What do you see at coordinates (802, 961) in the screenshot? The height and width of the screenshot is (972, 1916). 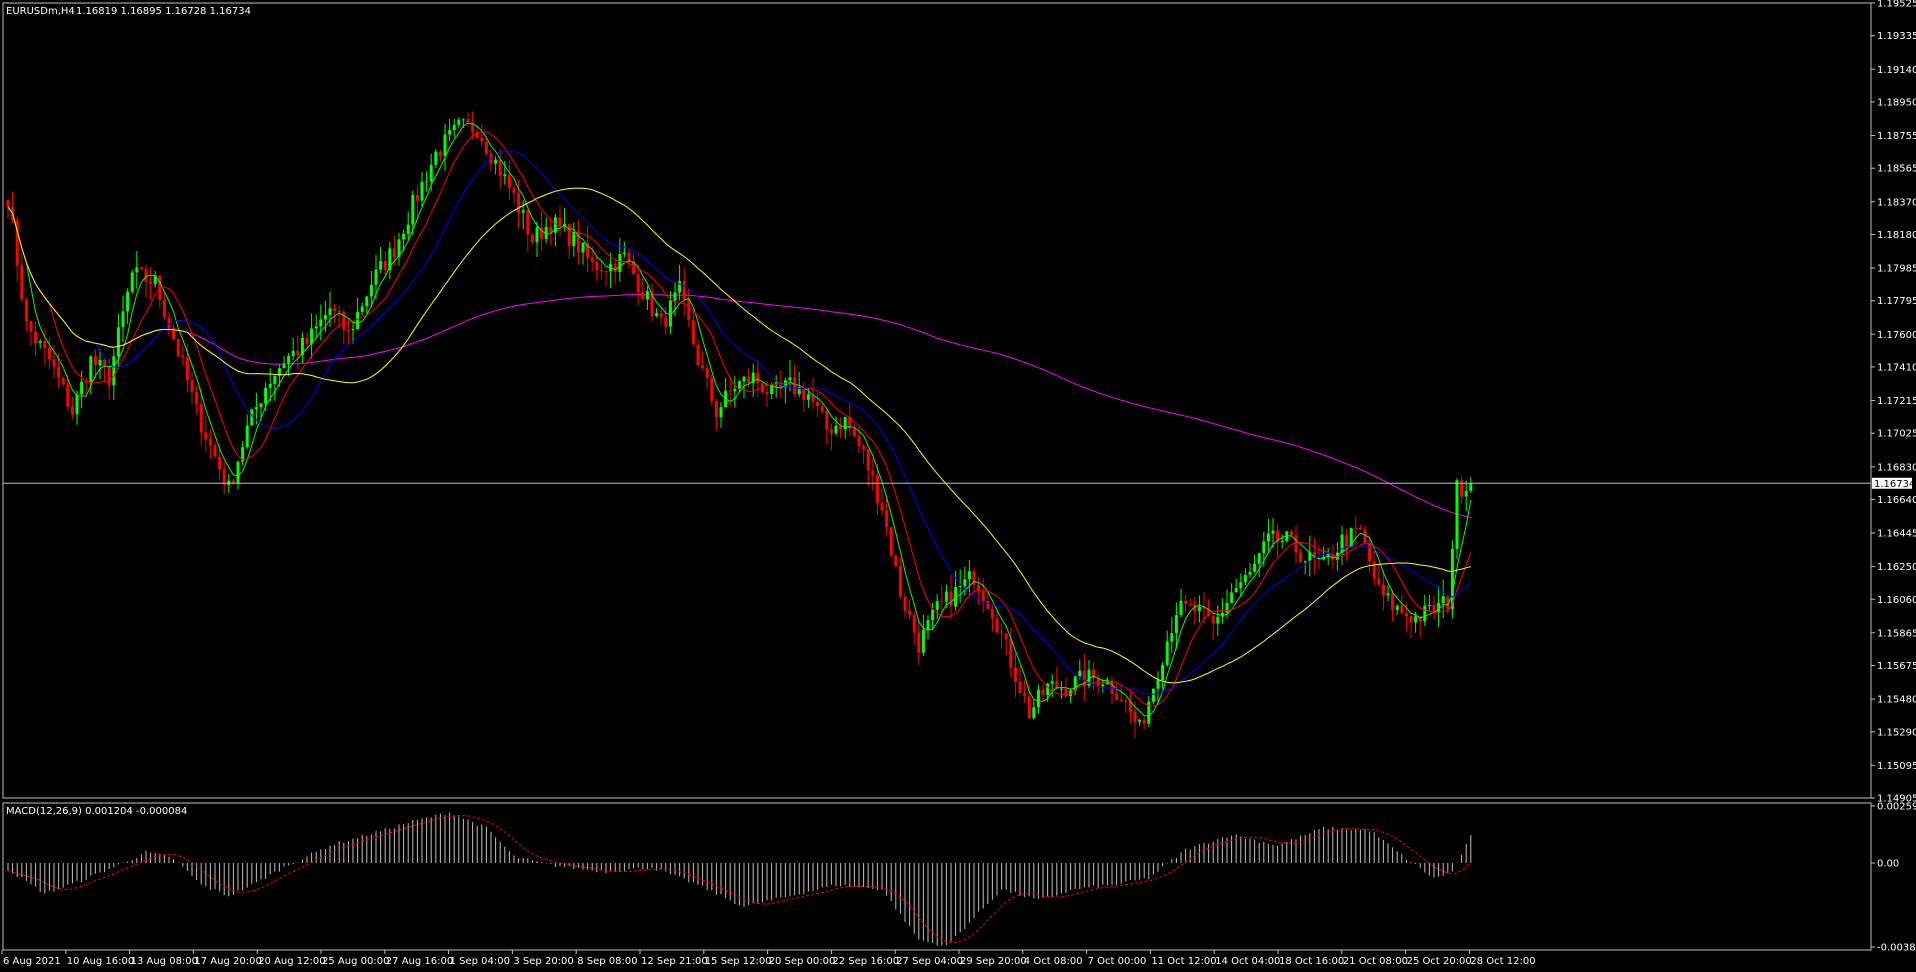 I see `time-tick-label: 20 Sep 00:00` at bounding box center [802, 961].